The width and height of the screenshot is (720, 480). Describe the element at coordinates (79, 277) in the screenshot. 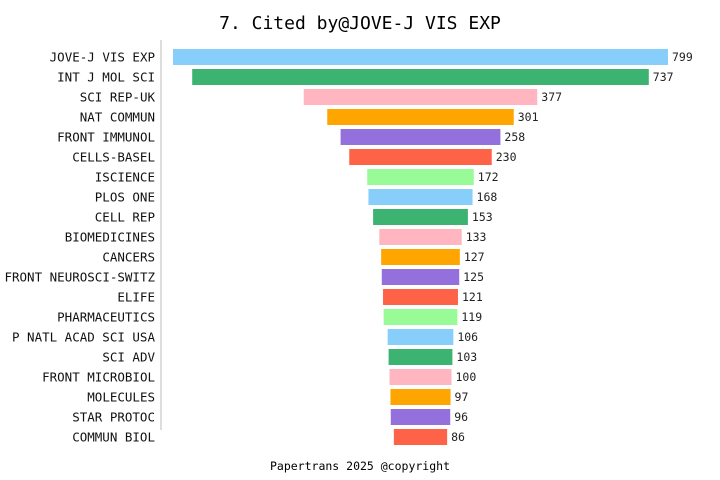

I see `category-label: FRONT NEUROSCI-SWITZ` at that location.